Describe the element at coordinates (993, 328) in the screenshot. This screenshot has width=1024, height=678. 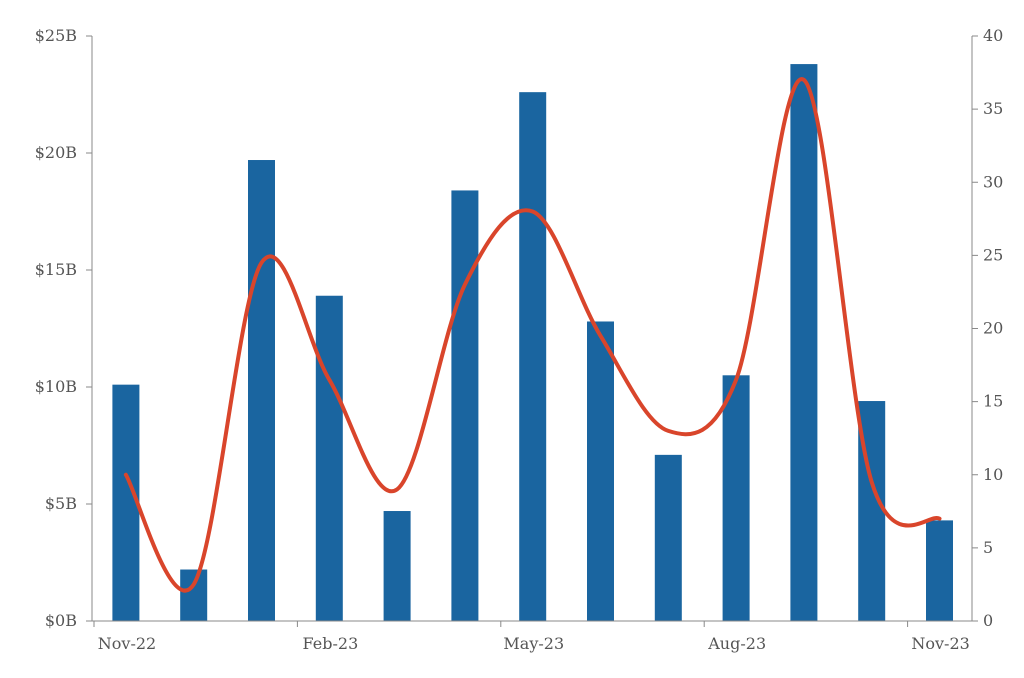
I see `right-tick-label: 20` at that location.